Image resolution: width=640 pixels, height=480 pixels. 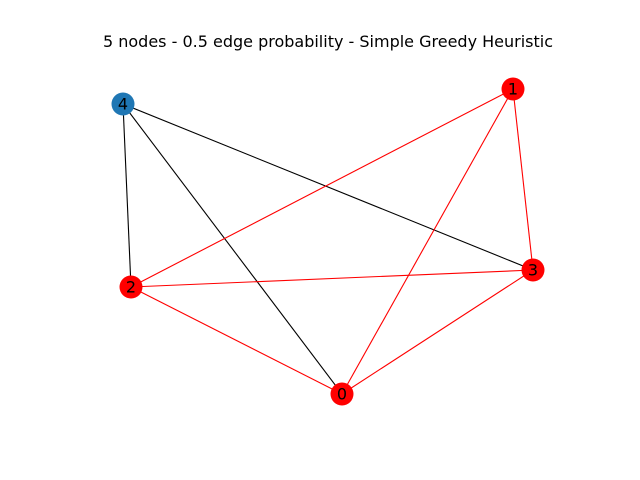 I want to click on node-2: 2, so click(x=131, y=287).